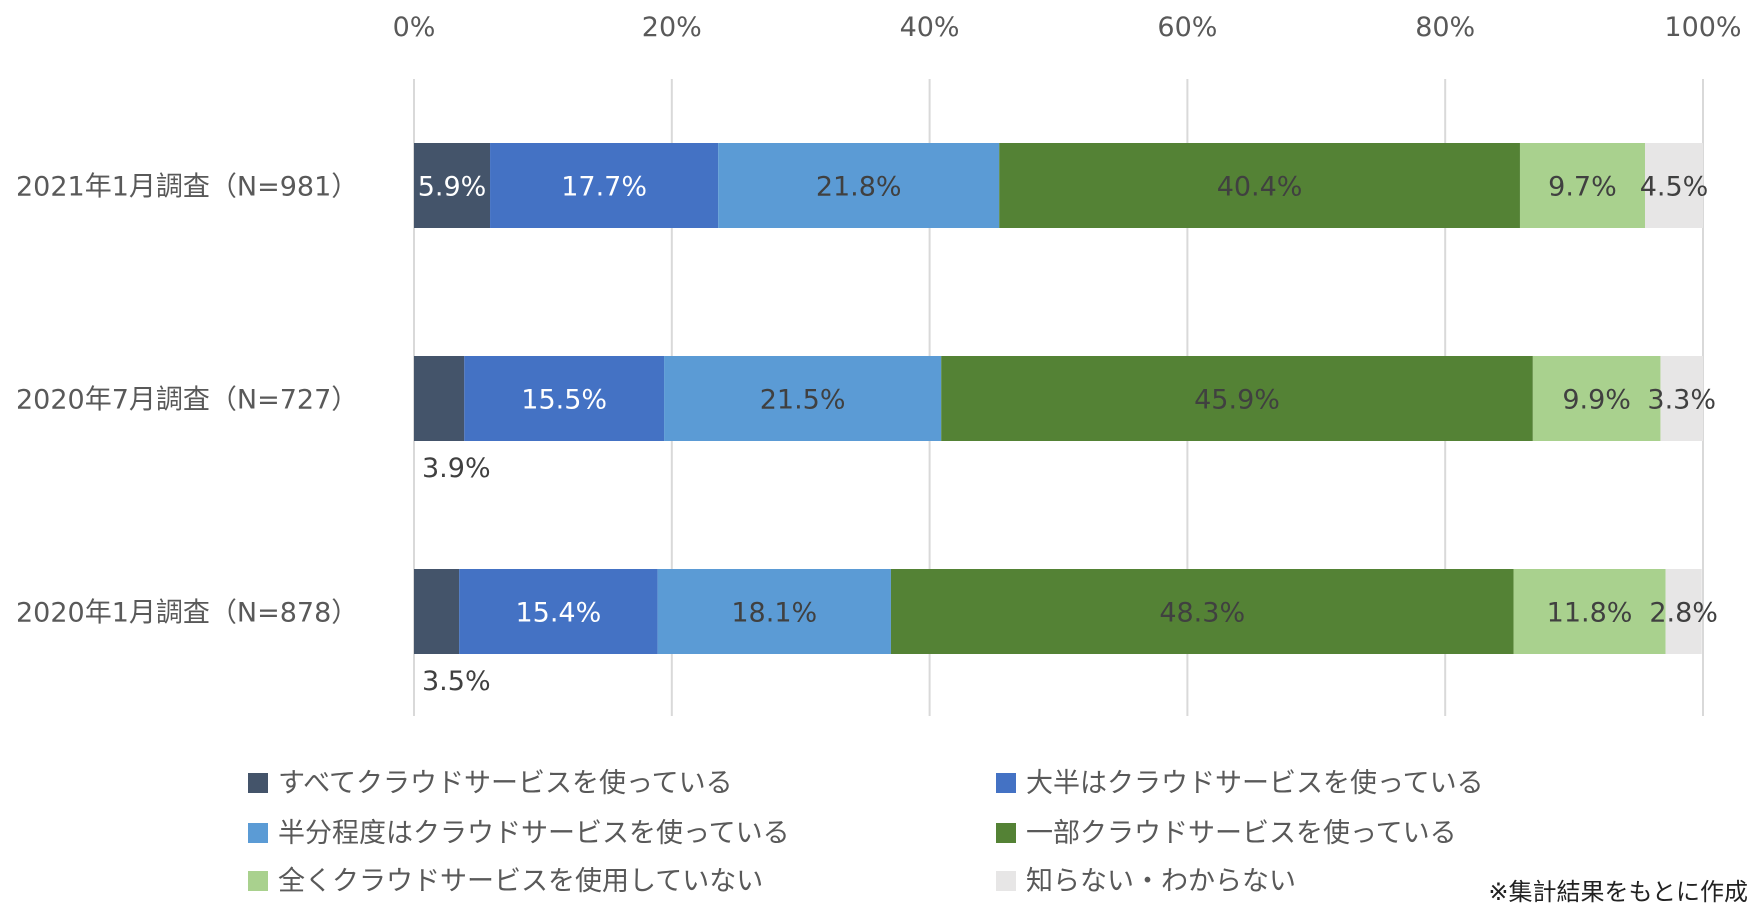  What do you see at coordinates (1702, 27) in the screenshot?
I see `x-tick-label: 100%` at bounding box center [1702, 27].